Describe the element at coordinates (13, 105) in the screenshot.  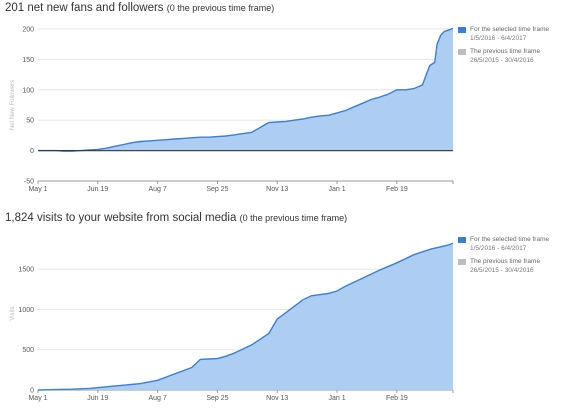
I see `y-axis-label: Net New Followers` at that location.